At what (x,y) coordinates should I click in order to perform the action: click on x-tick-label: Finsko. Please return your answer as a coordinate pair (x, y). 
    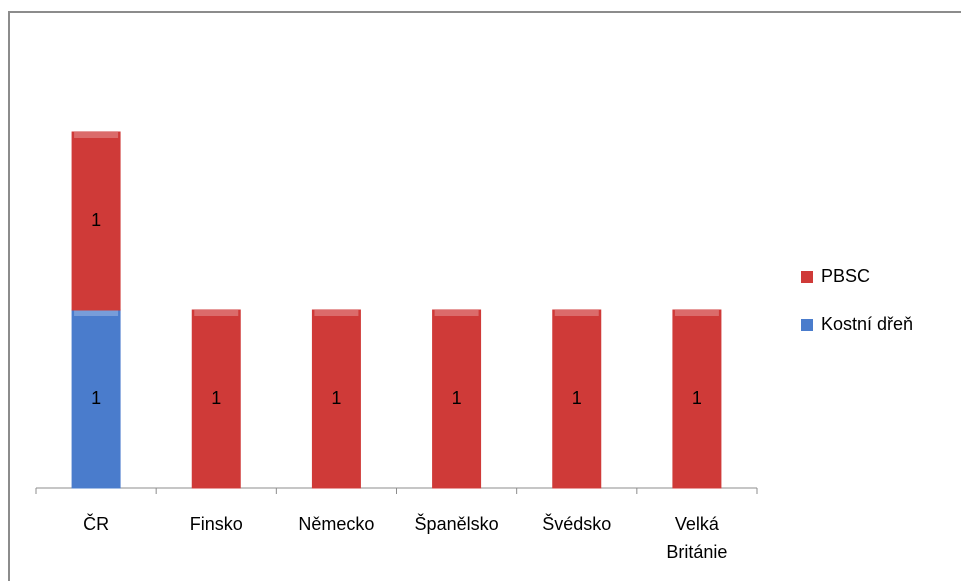
    Looking at the image, I should click on (216, 524).